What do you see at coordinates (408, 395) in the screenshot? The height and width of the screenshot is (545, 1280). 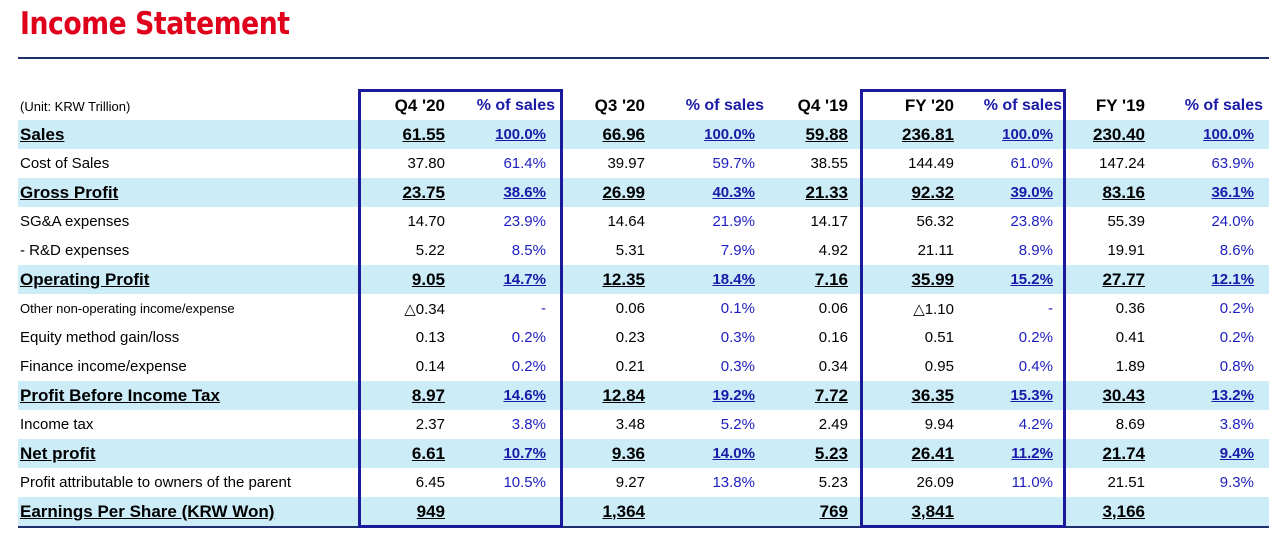 I see `value-cell: 8.97` at bounding box center [408, 395].